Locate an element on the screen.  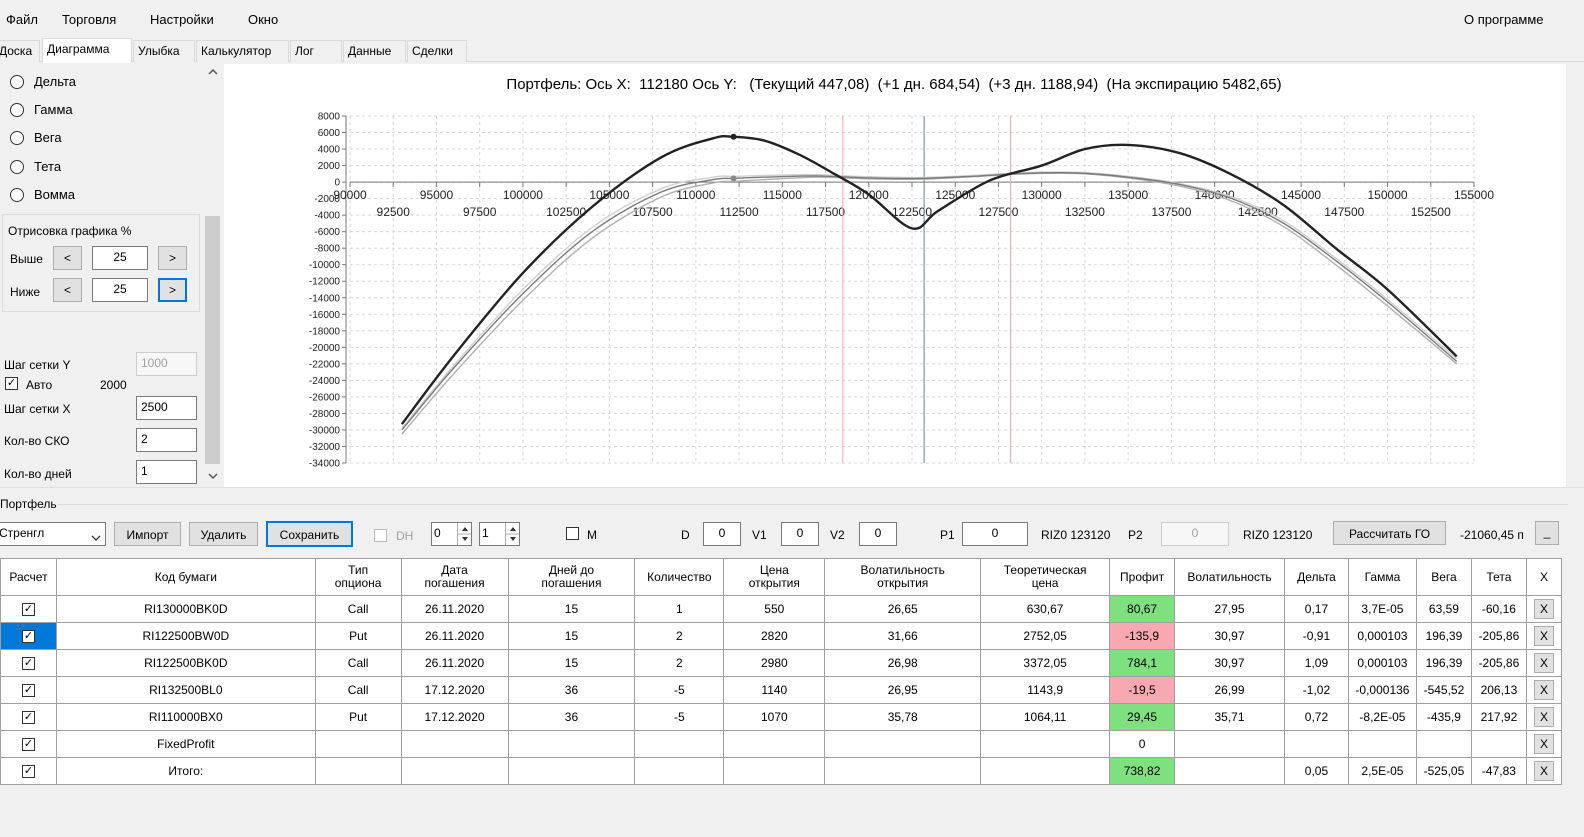
p1-field: 0 is located at coordinates (995, 534).